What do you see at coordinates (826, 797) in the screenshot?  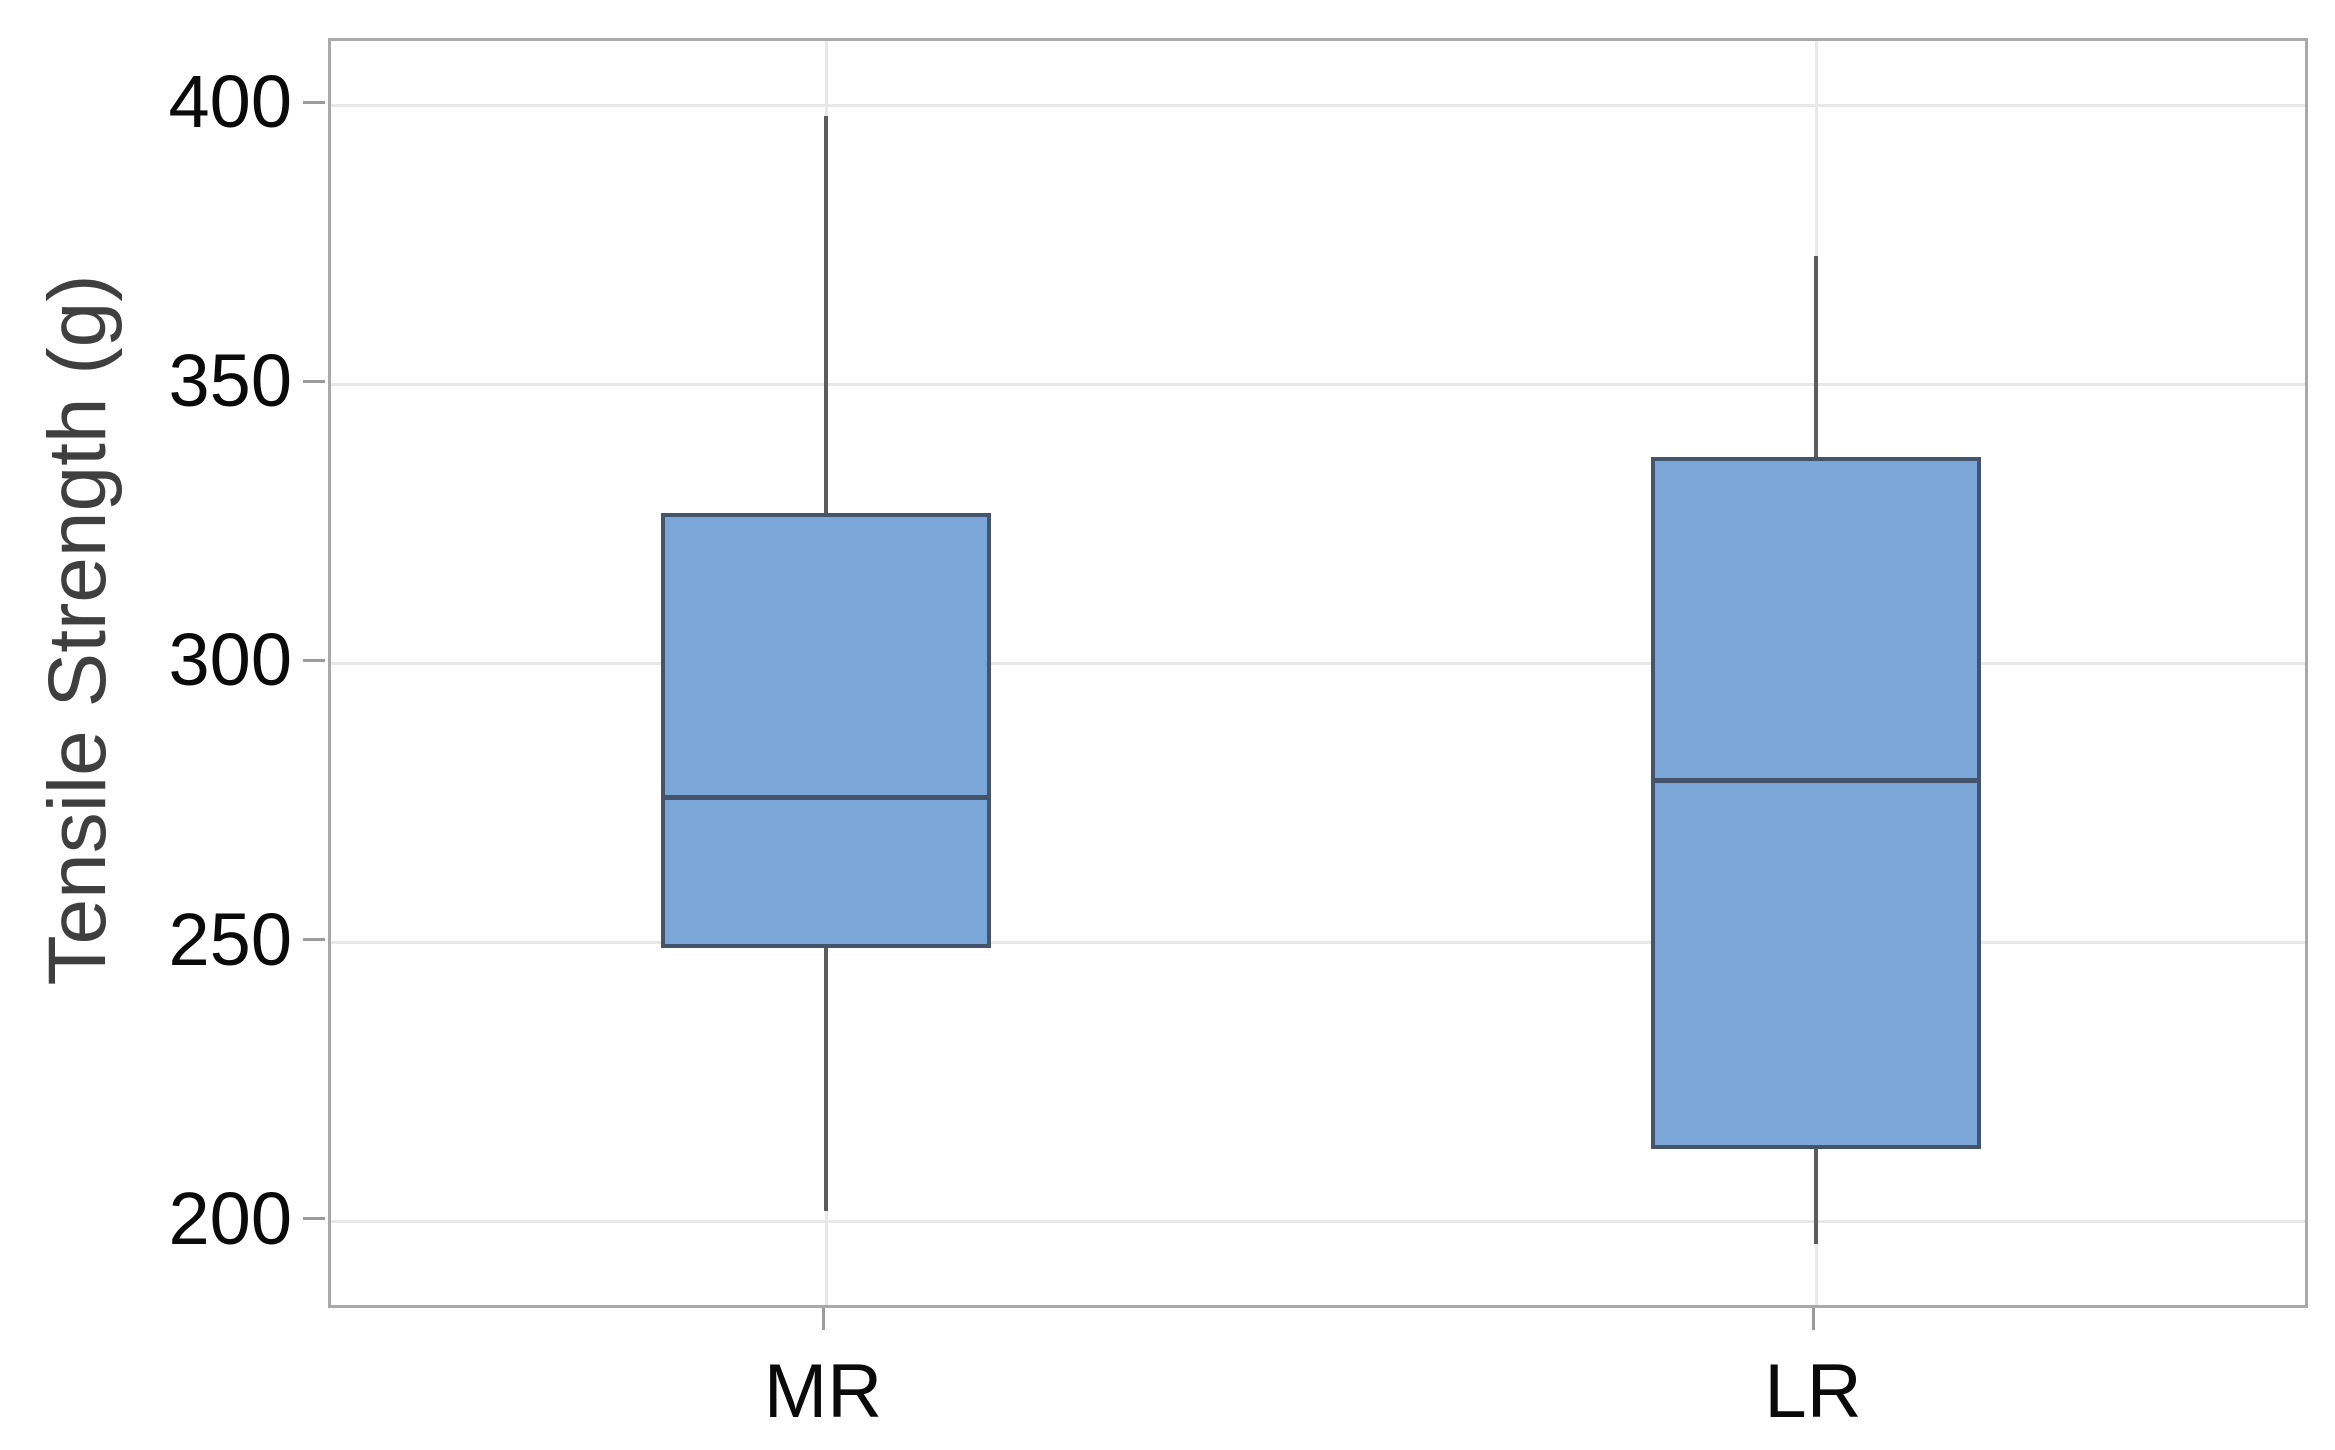 I see `median-line-MR` at bounding box center [826, 797].